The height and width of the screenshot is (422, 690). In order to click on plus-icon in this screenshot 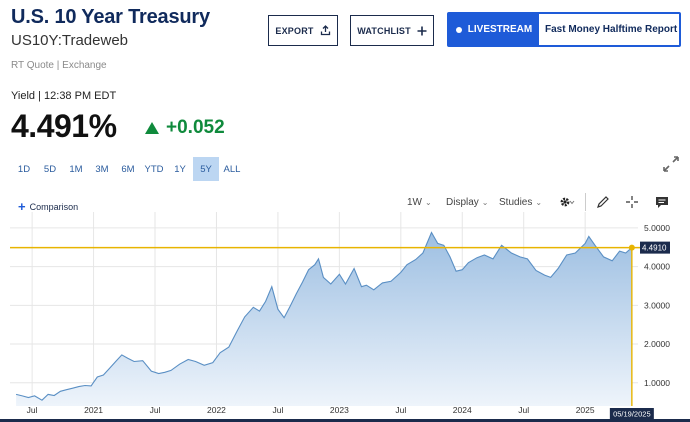, I will do `click(422, 30)`.